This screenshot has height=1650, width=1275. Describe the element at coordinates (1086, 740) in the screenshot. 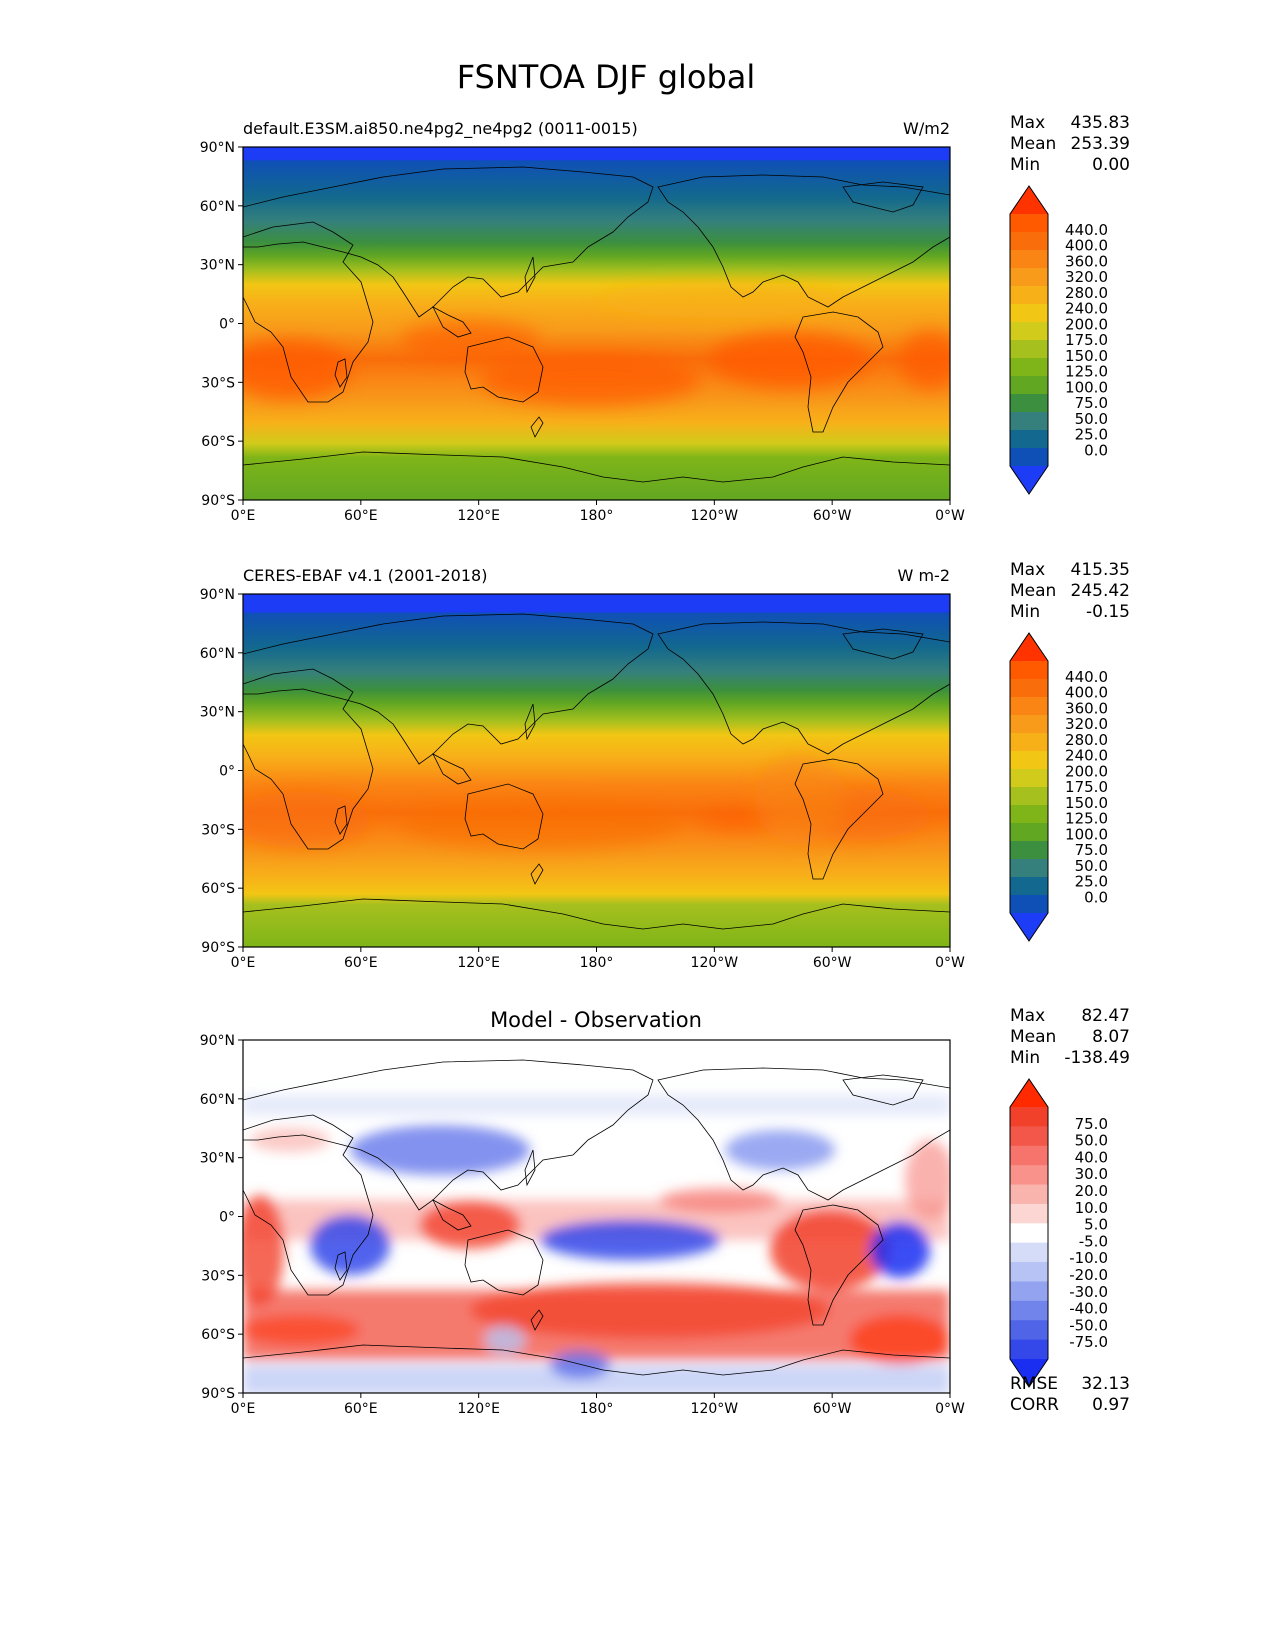

I see `colorbar-level-label: 280.0` at that location.